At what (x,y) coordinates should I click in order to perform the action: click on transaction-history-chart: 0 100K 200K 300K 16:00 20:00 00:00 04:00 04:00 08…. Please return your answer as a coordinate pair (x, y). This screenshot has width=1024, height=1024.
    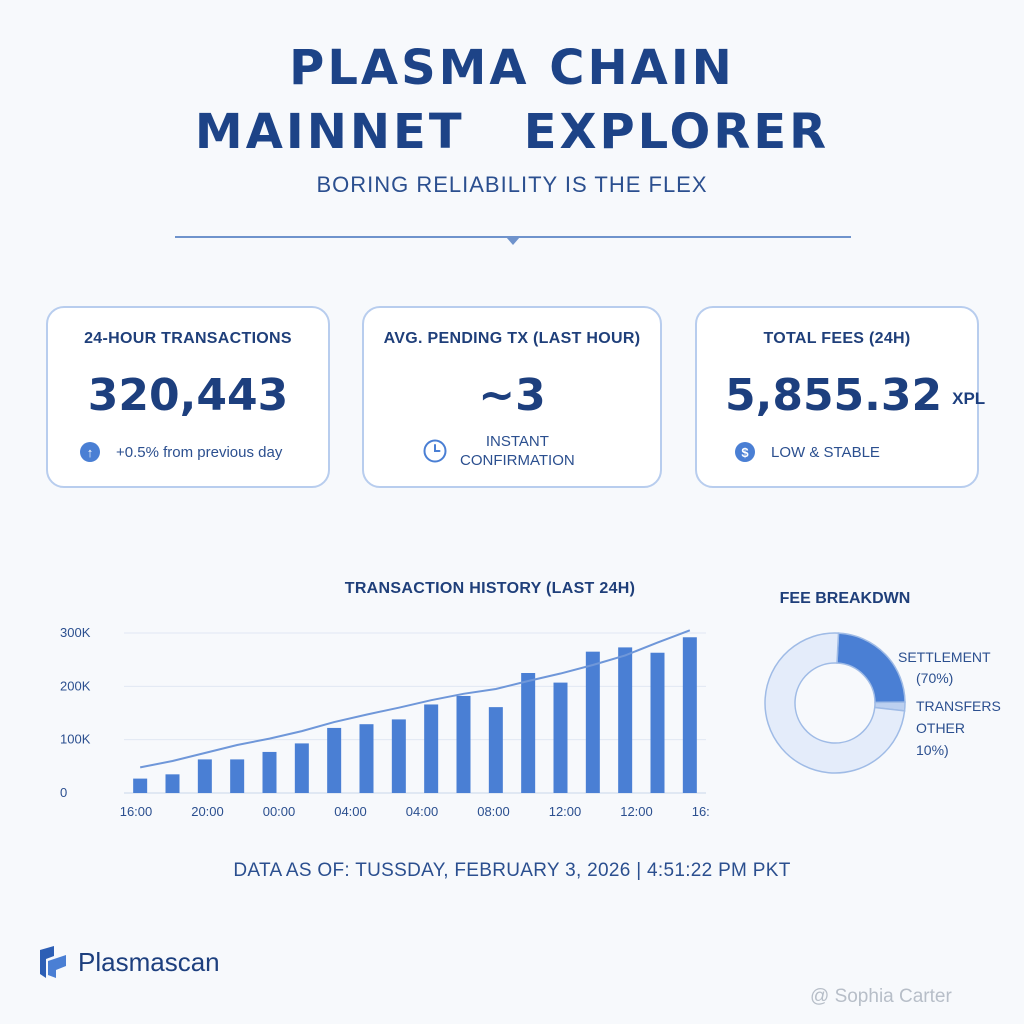
    Looking at the image, I should click on (385, 722).